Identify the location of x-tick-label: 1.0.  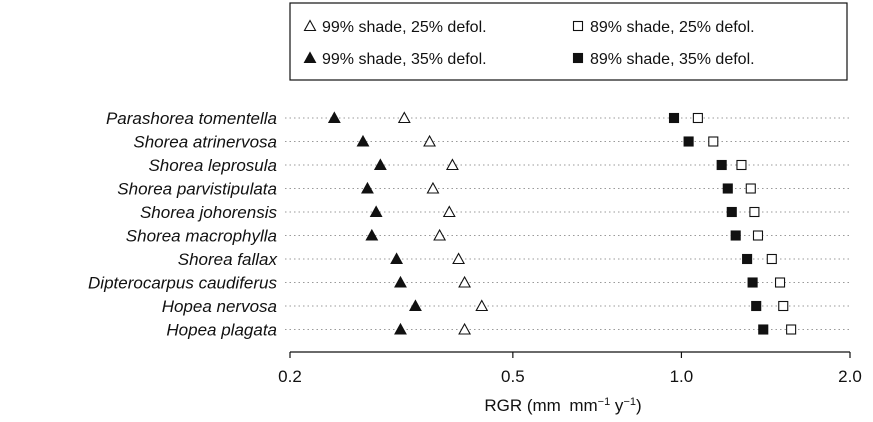
(682, 376).